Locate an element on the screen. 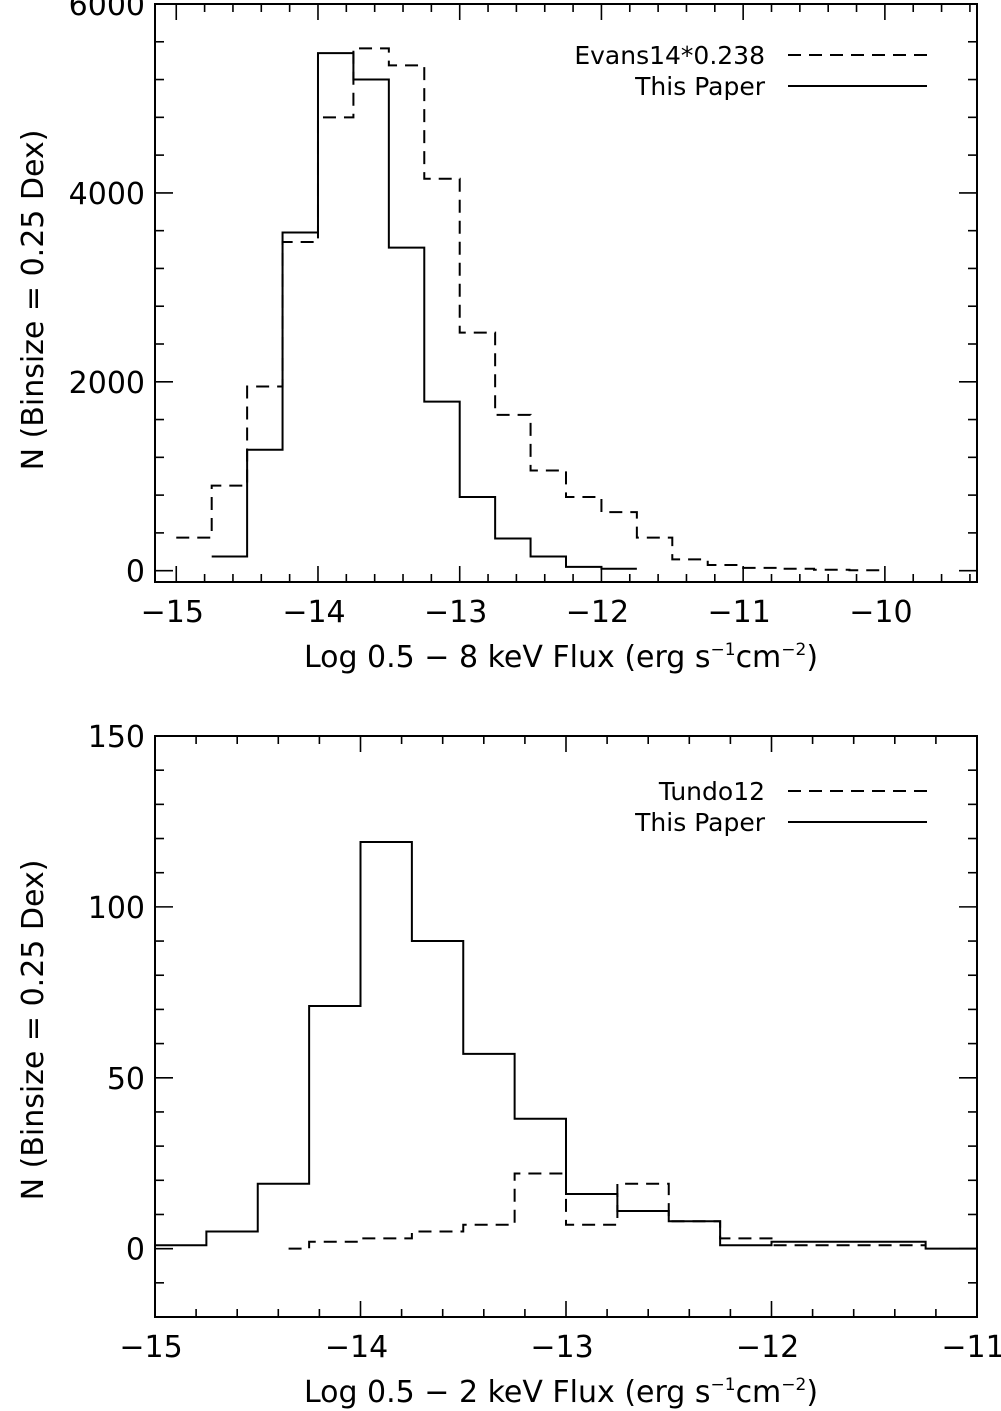 This screenshot has height=1411, width=1001. x-tick-label: −10 is located at coordinates (880, 612).